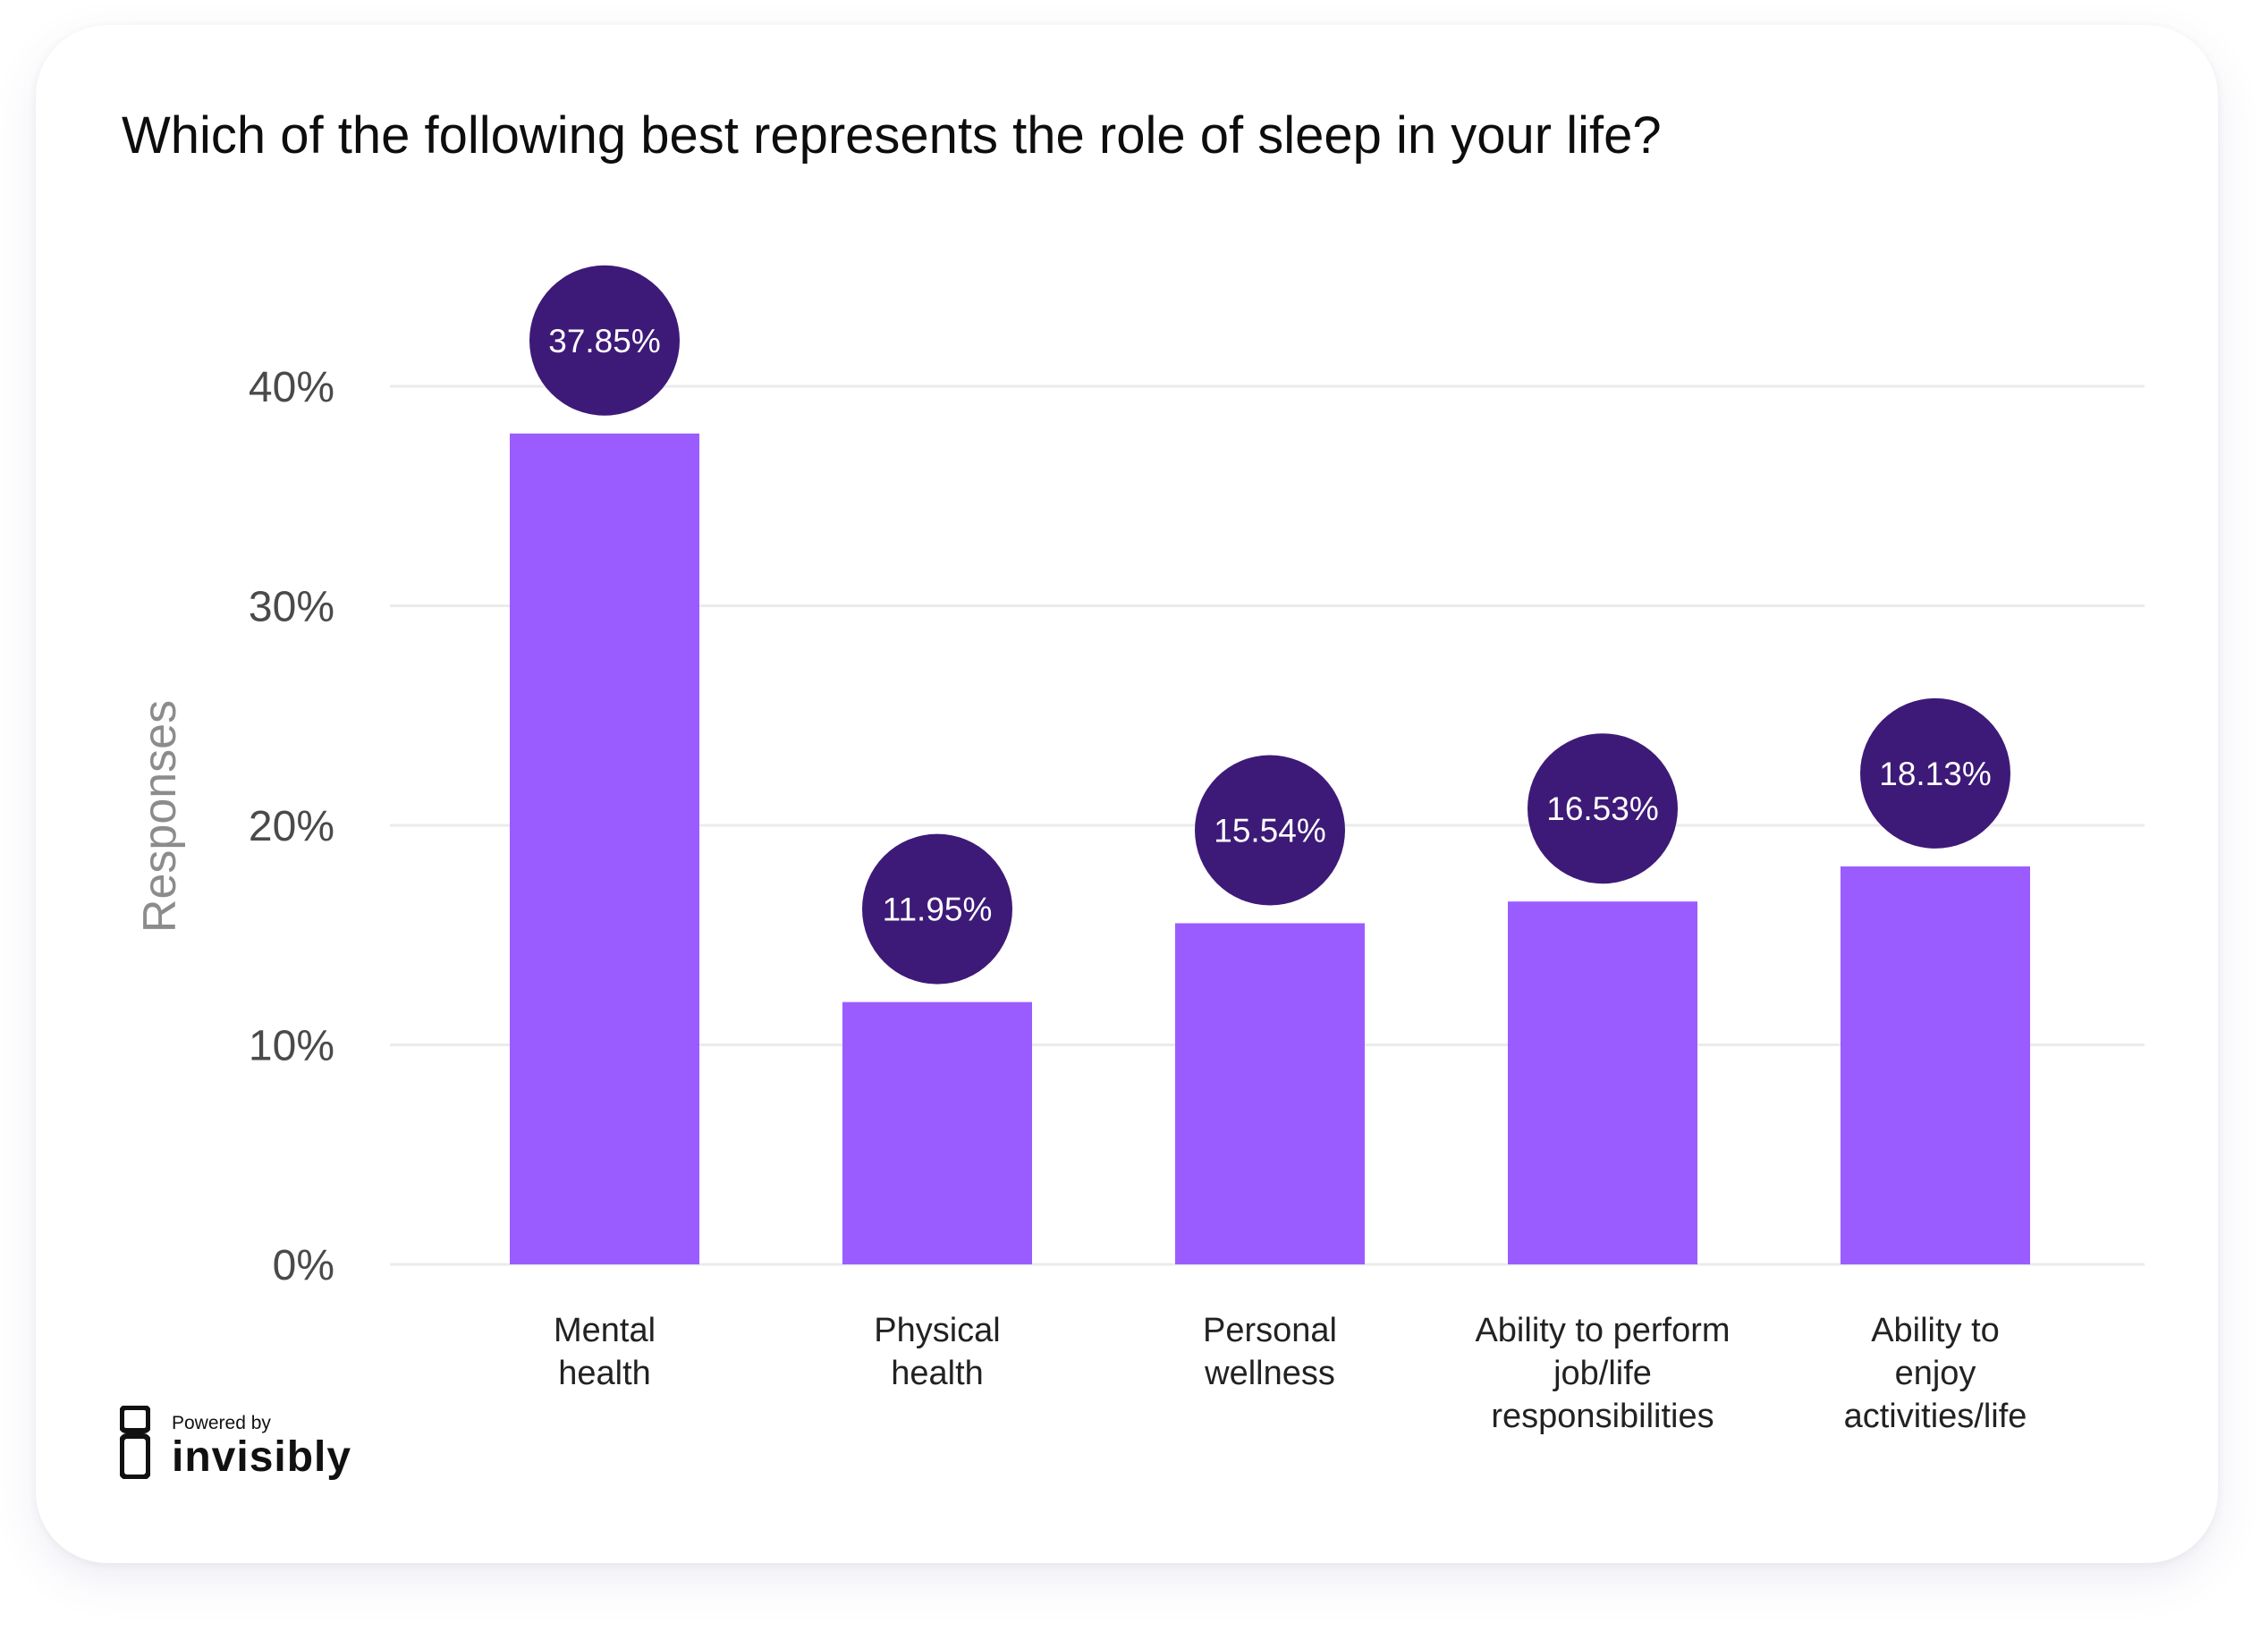 This screenshot has height=1631, width=2268. What do you see at coordinates (304, 1265) in the screenshot?
I see `y-tick-label: 0%` at bounding box center [304, 1265].